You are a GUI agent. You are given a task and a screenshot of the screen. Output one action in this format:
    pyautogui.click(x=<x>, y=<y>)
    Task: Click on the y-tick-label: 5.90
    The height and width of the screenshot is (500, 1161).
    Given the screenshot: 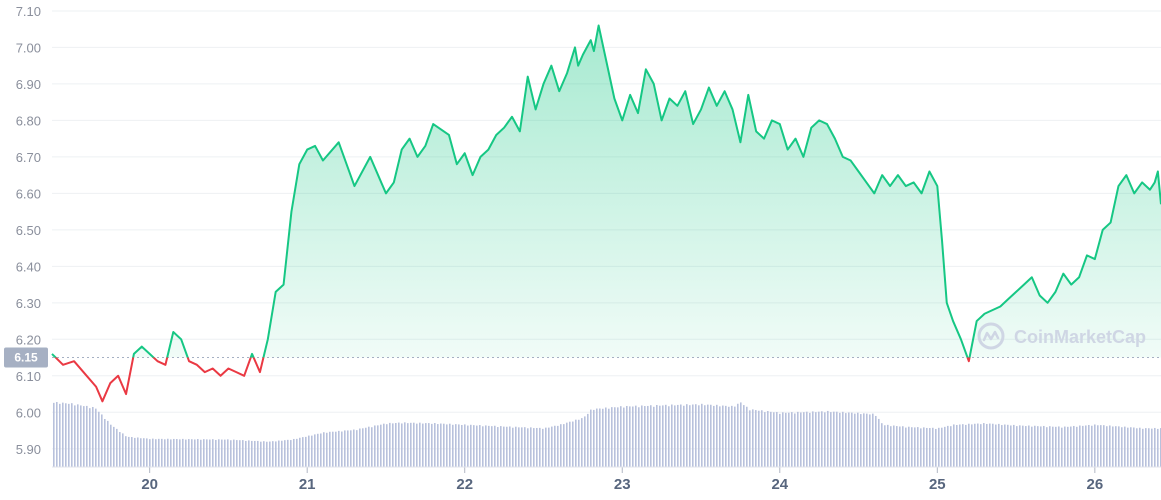 What is the action you would take?
    pyautogui.click(x=28, y=449)
    